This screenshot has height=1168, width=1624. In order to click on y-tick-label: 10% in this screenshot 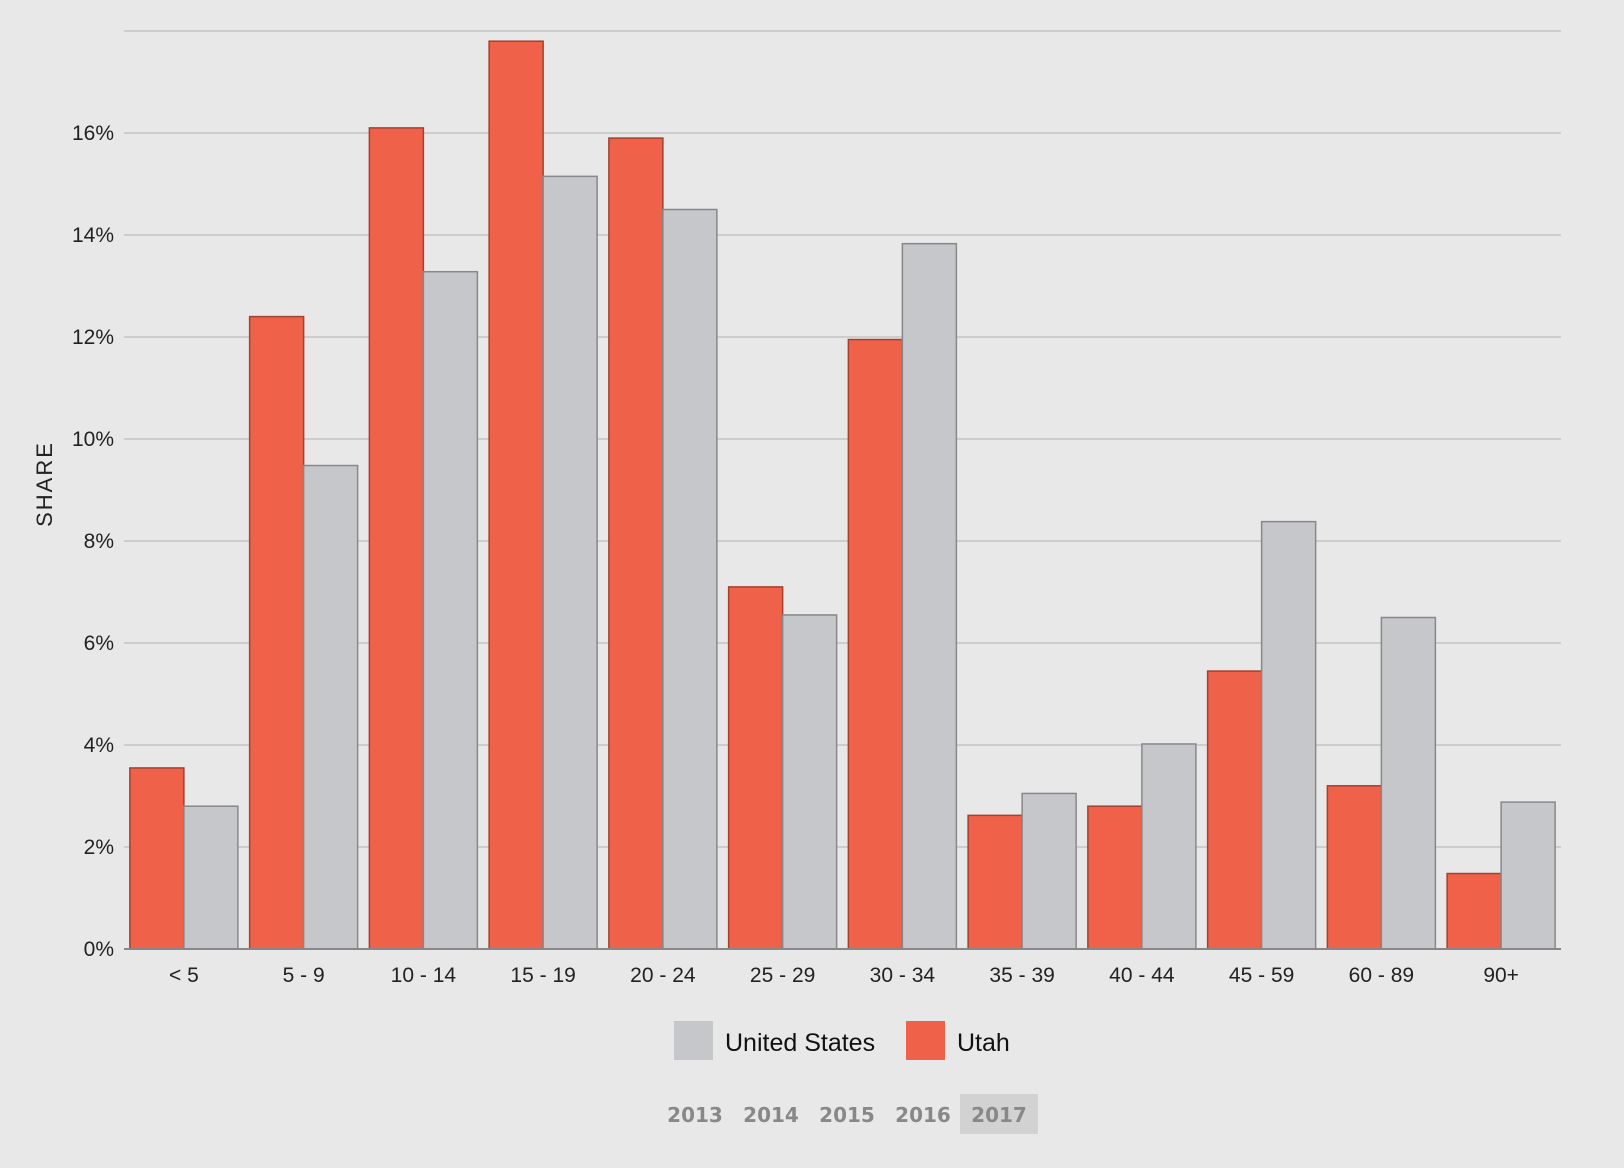, I will do `click(93, 439)`.